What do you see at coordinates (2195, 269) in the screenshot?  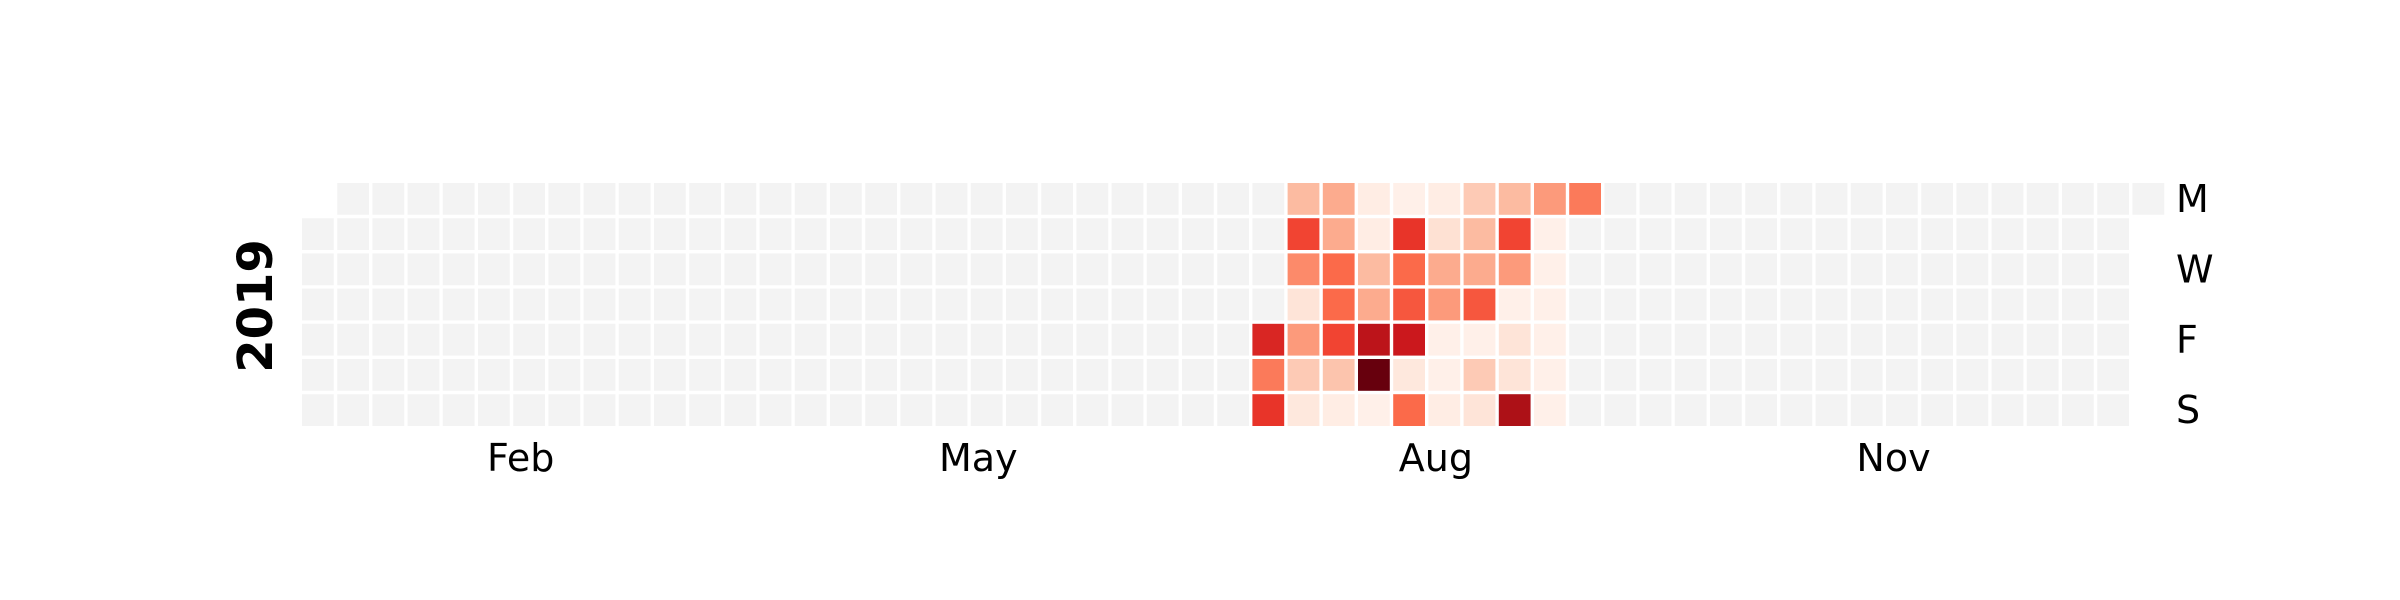 I see `weekday-label: W` at bounding box center [2195, 269].